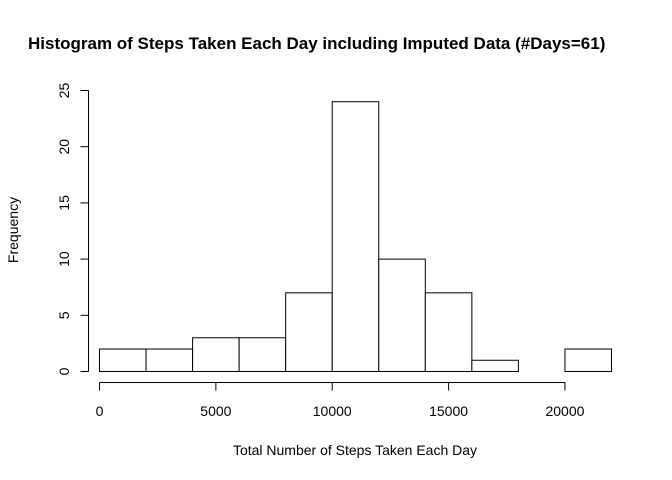  What do you see at coordinates (64, 91) in the screenshot?
I see `y-tick-label-5: 25` at bounding box center [64, 91].